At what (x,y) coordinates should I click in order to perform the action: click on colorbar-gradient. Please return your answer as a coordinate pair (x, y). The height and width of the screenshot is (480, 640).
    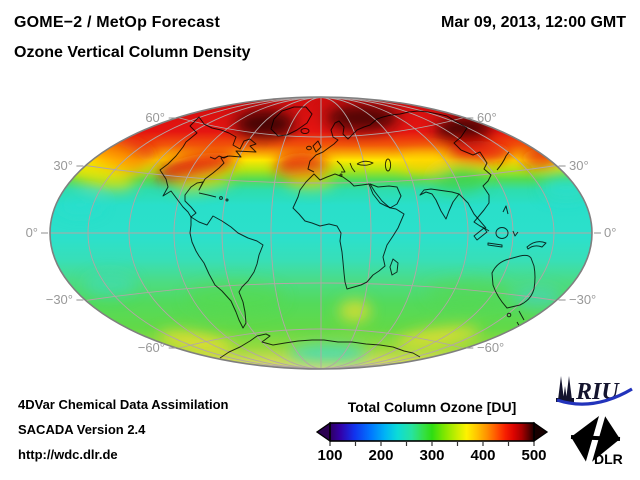
    Looking at the image, I should click on (432, 432).